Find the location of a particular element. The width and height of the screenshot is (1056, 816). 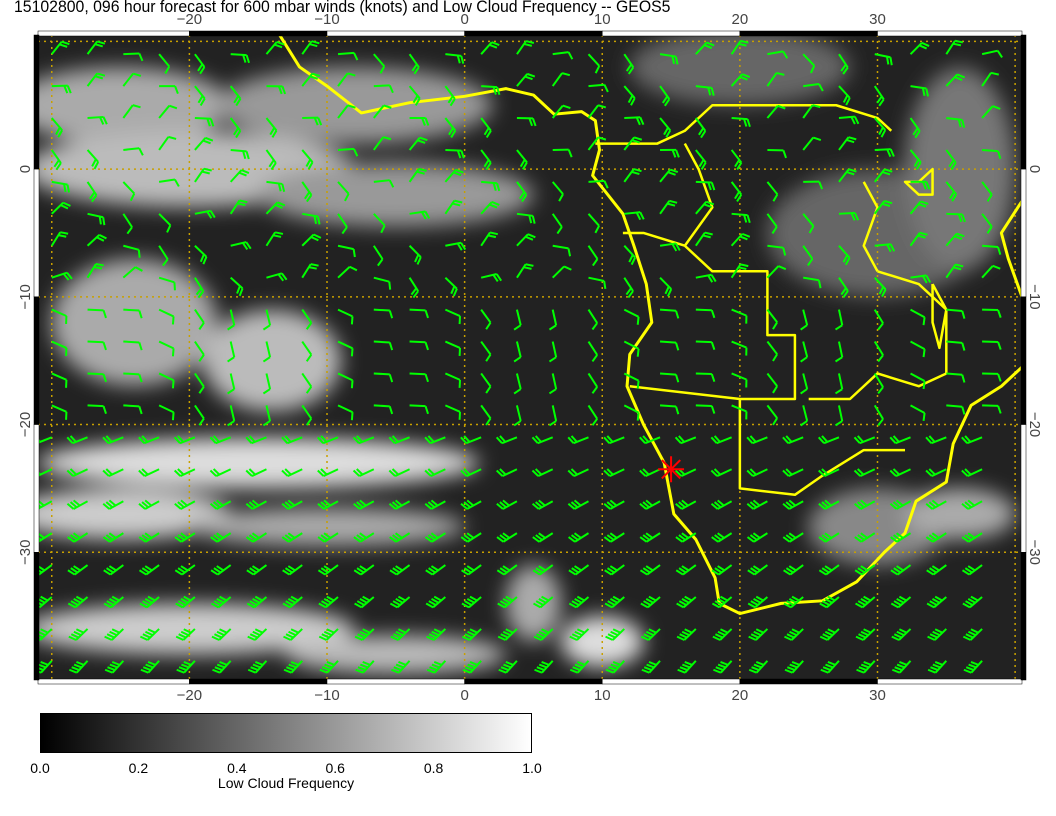

lake-malawi is located at coordinates (939, 316).